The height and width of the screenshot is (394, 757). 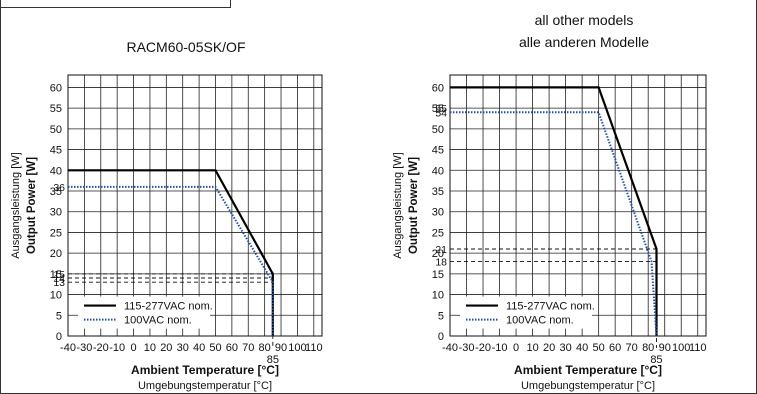 What do you see at coordinates (171, 260) in the screenshot?
I see `series-line-100vac` at bounding box center [171, 260].